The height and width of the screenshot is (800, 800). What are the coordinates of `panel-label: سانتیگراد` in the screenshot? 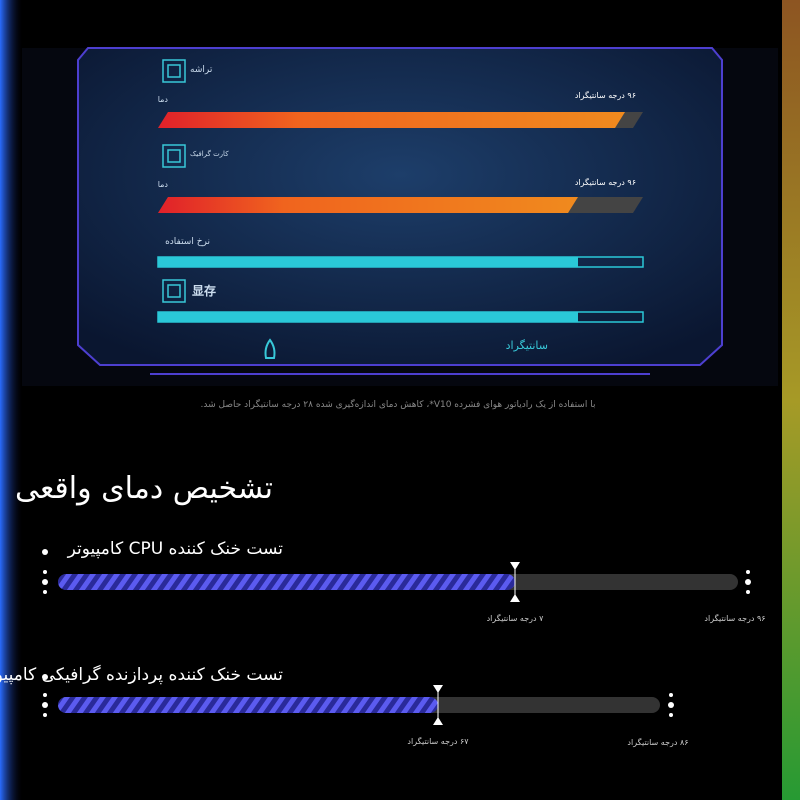 It's located at (526, 345).